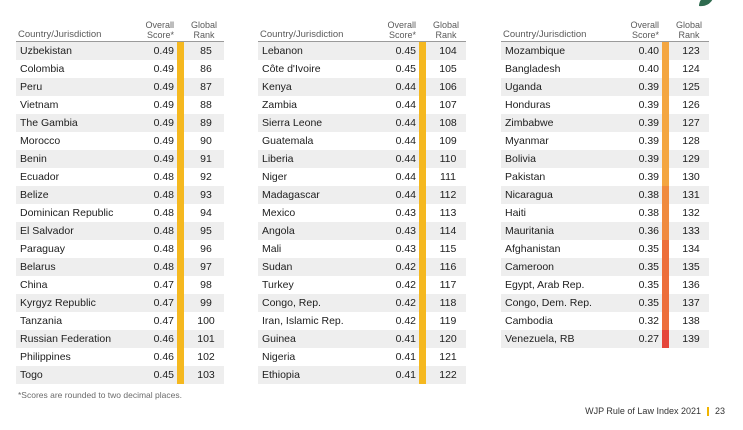  Describe the element at coordinates (291, 303) in the screenshot. I see `country-name: Congo, Rep.` at that location.